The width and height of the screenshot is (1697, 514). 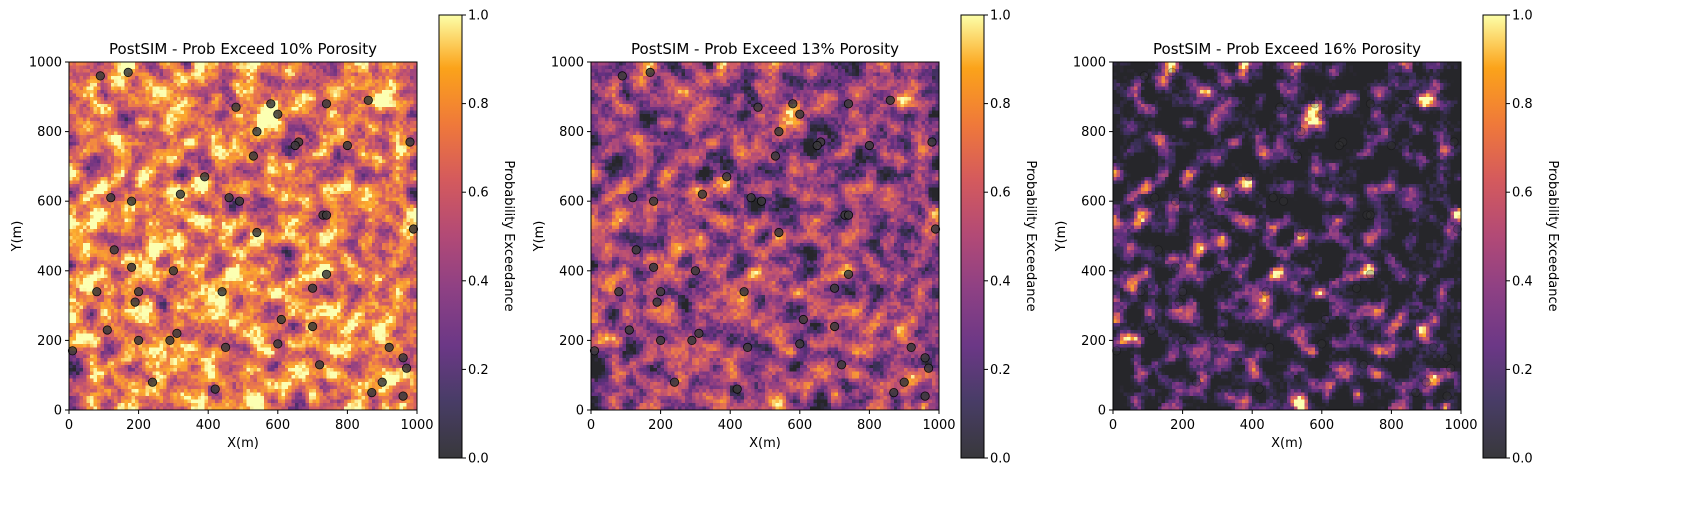 I want to click on panel-1-colorbar-label: Probability Exceedance, so click(x=508, y=235).